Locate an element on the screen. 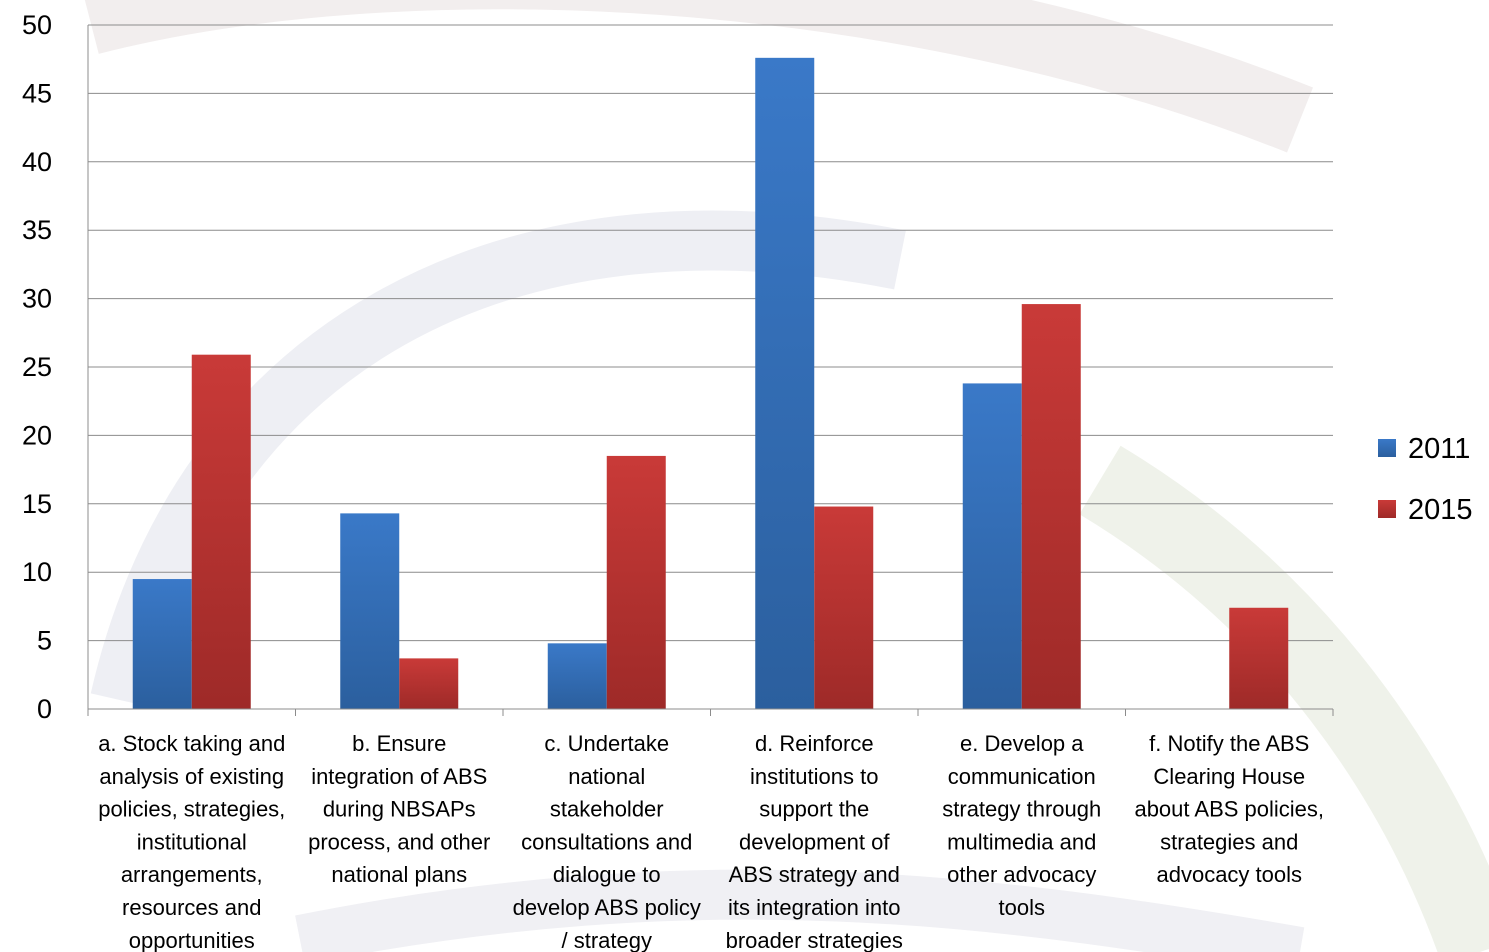 This screenshot has width=1489, height=952. legend: 2011 2015 is located at coordinates (1425, 479).